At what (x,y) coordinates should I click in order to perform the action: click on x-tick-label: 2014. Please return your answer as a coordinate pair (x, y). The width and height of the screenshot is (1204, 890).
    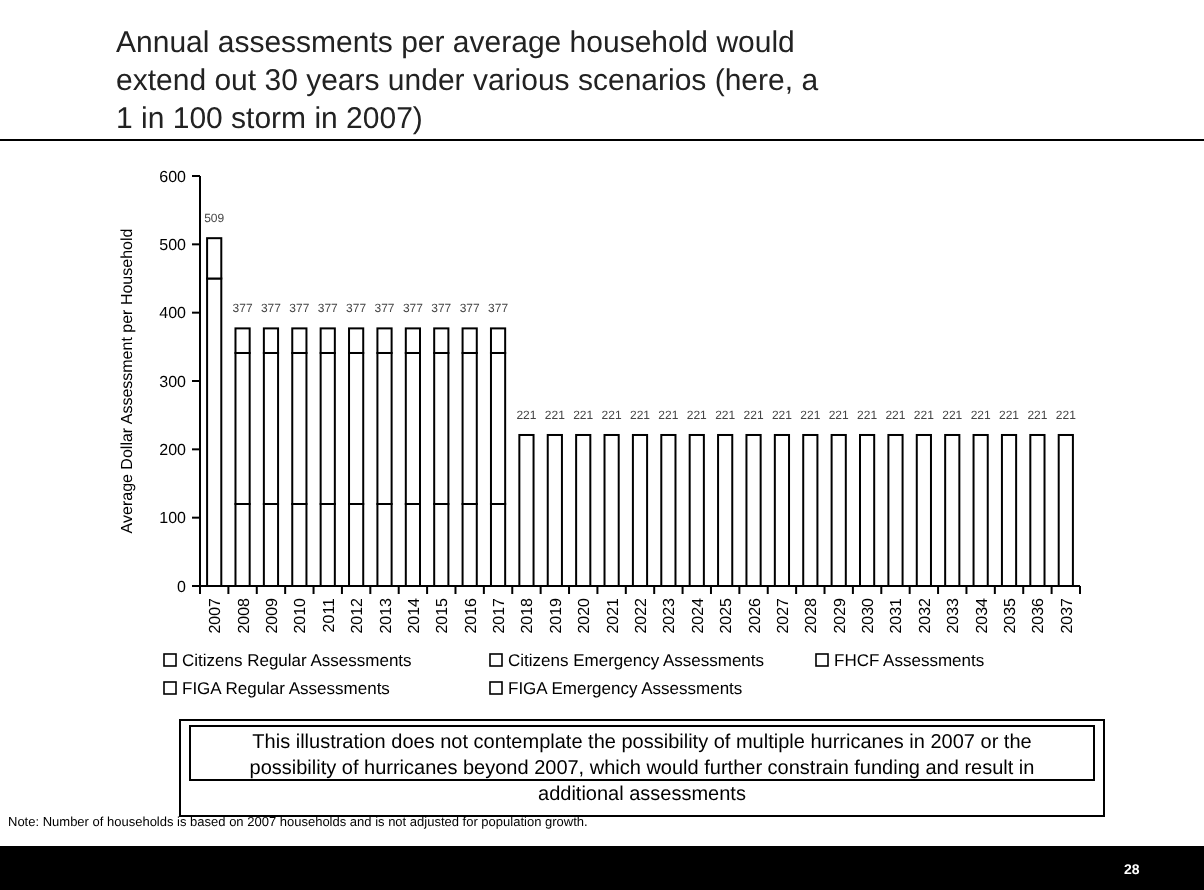
    Looking at the image, I should click on (413, 615).